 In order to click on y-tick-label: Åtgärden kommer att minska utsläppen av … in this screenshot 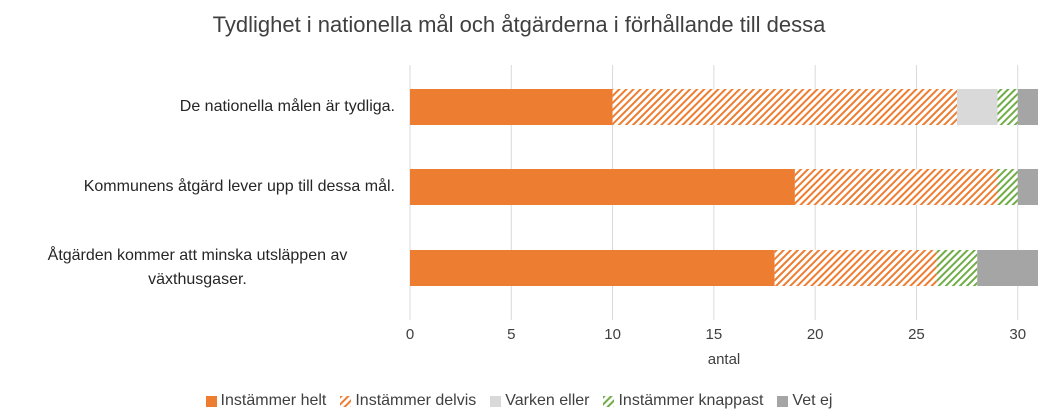, I will do `click(197, 267)`.